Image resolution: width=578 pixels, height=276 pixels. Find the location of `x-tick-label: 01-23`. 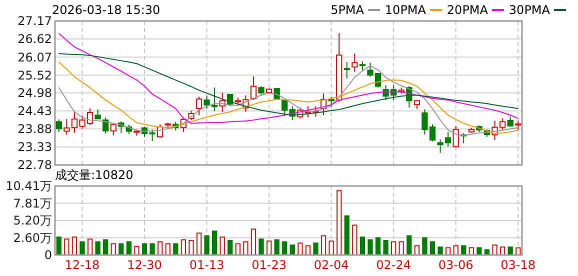

x-tick-label: 01-23 is located at coordinates (269, 265).